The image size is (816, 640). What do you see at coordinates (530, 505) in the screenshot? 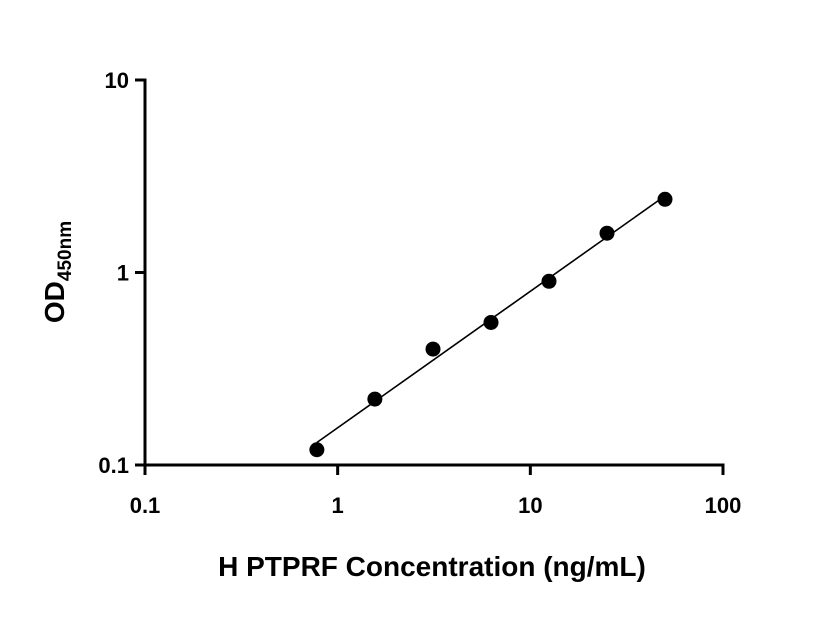
I see `x-tick-label: 10` at bounding box center [530, 505].